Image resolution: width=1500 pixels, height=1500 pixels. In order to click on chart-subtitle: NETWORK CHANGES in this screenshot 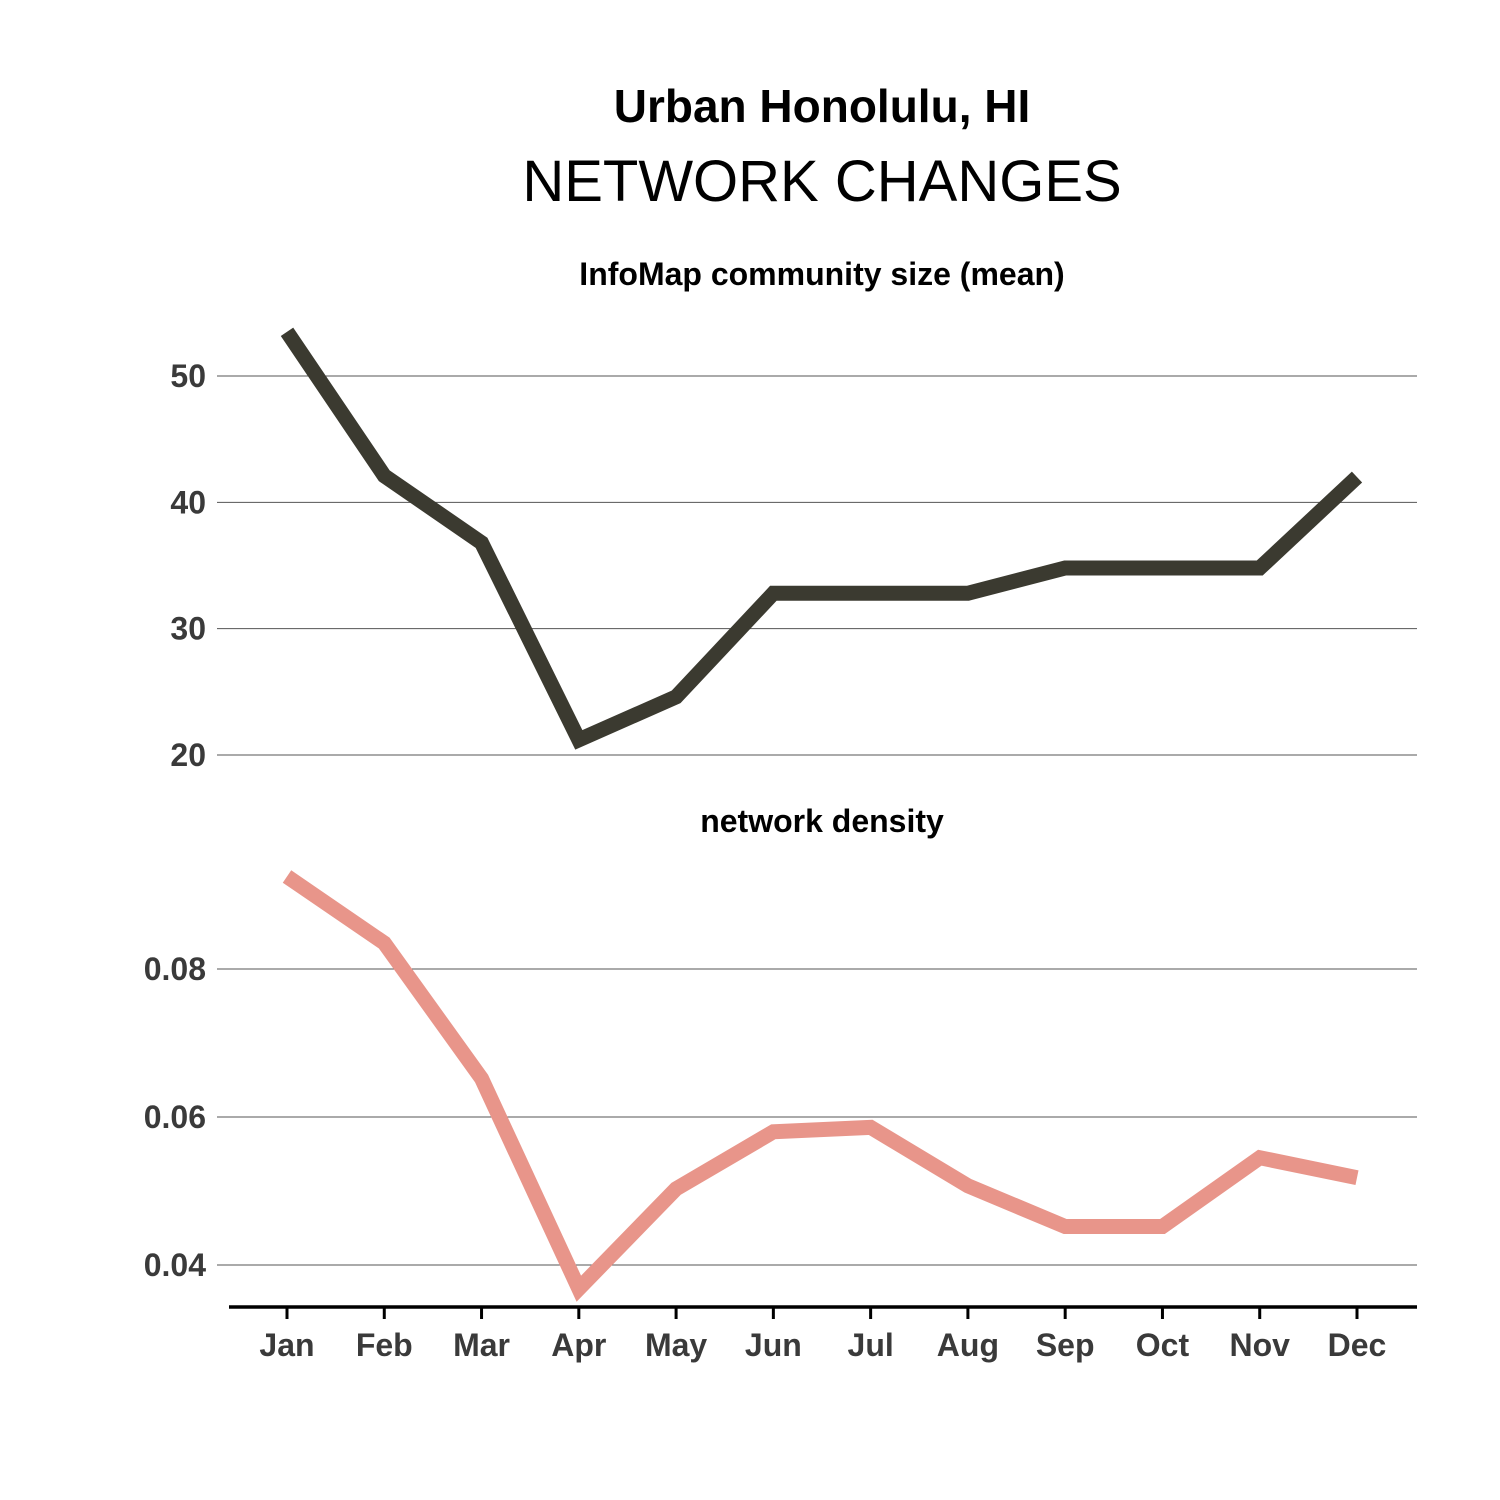, I will do `click(821, 181)`.